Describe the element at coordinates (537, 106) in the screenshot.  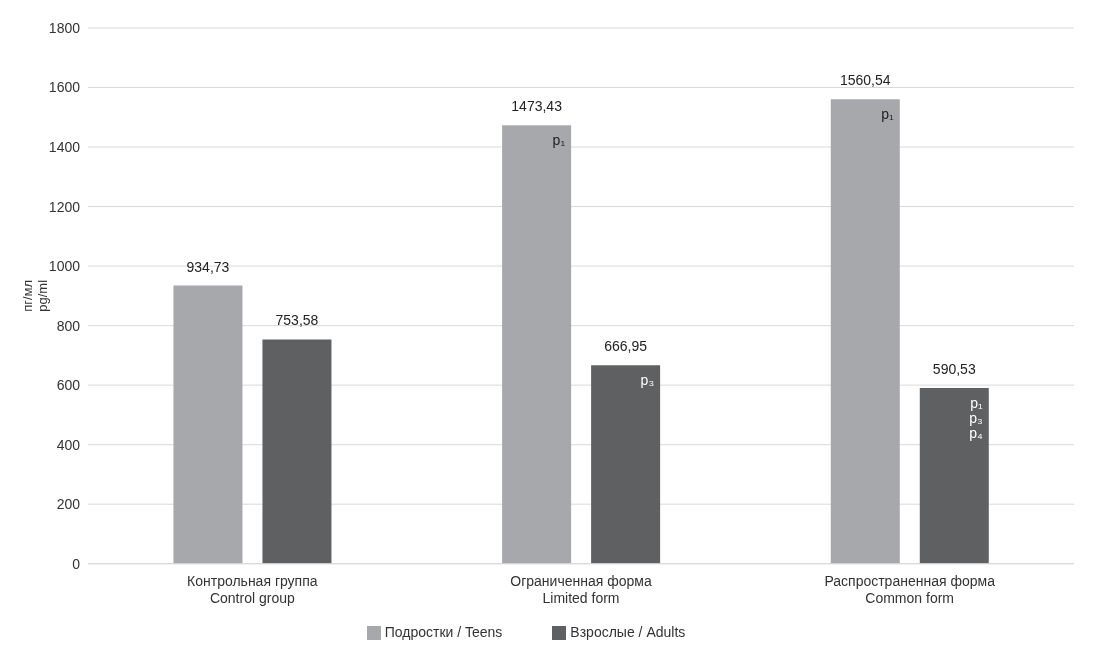
I see `data-label: 1473,43` at that location.